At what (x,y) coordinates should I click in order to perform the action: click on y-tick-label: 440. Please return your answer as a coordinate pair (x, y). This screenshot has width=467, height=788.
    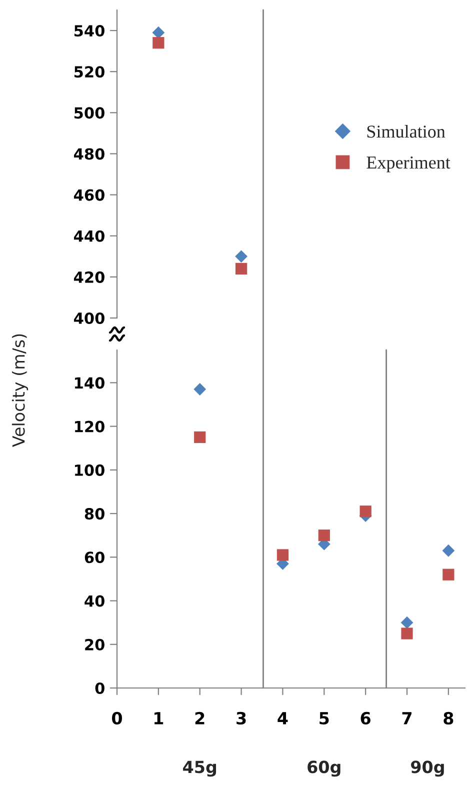
    Looking at the image, I should click on (89, 236).